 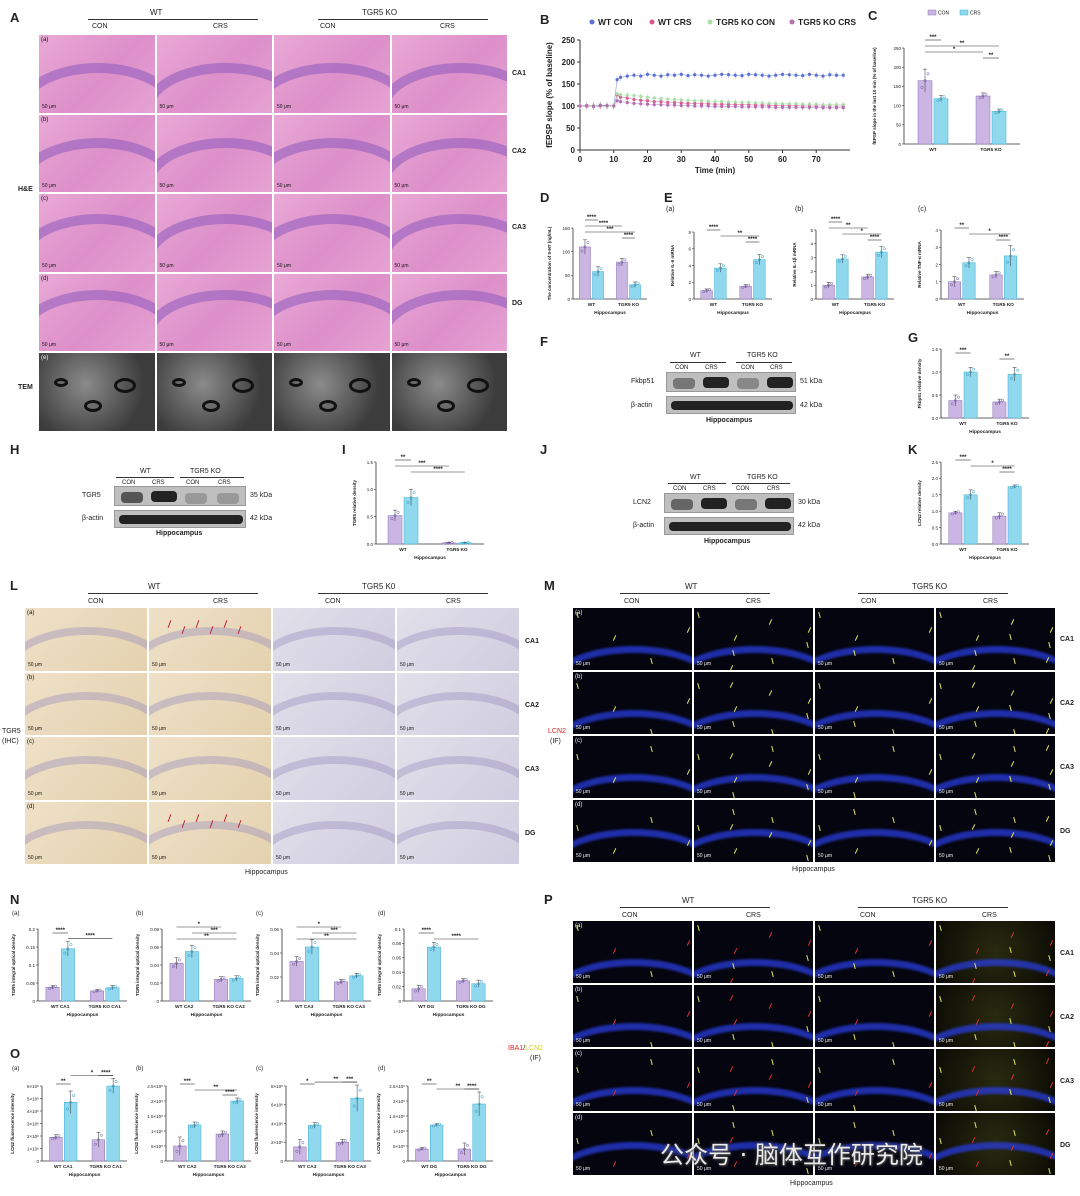 What do you see at coordinates (33, 1148) in the screenshot?
I see `y-tick-label: 1×10⁶` at bounding box center [33, 1148].